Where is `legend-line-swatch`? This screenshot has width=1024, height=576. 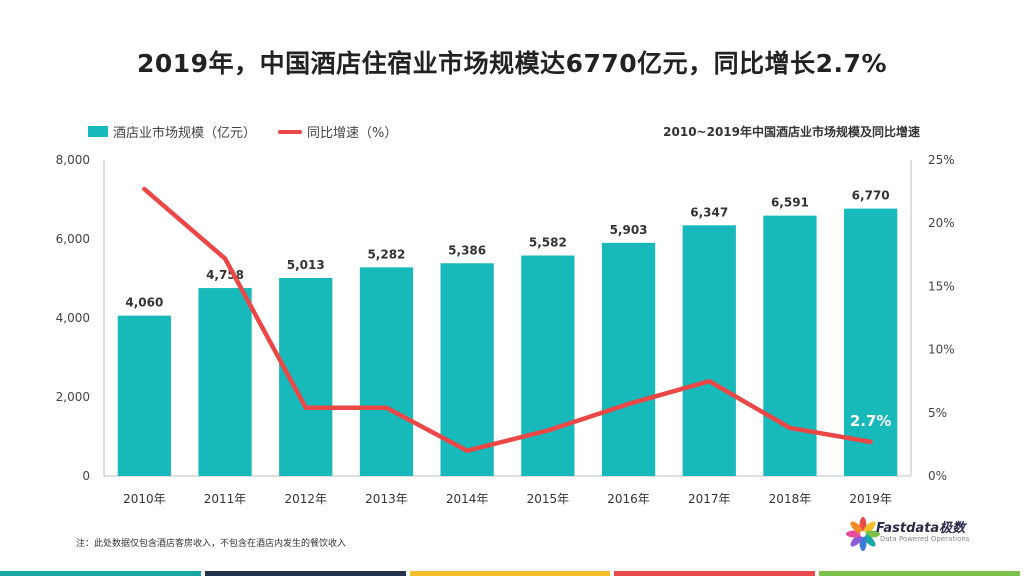 legend-line-swatch is located at coordinates (290, 131).